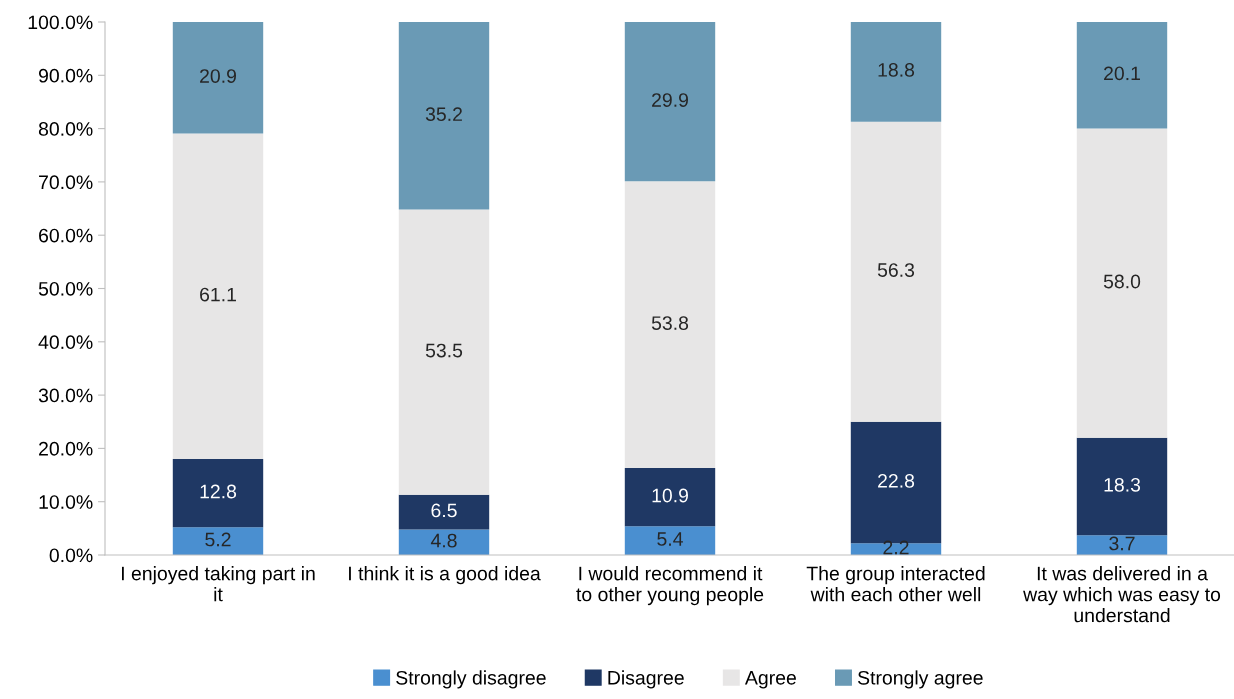  Describe the element at coordinates (71, 555) in the screenshot. I see `y-tick-label: 0.0%` at that location.